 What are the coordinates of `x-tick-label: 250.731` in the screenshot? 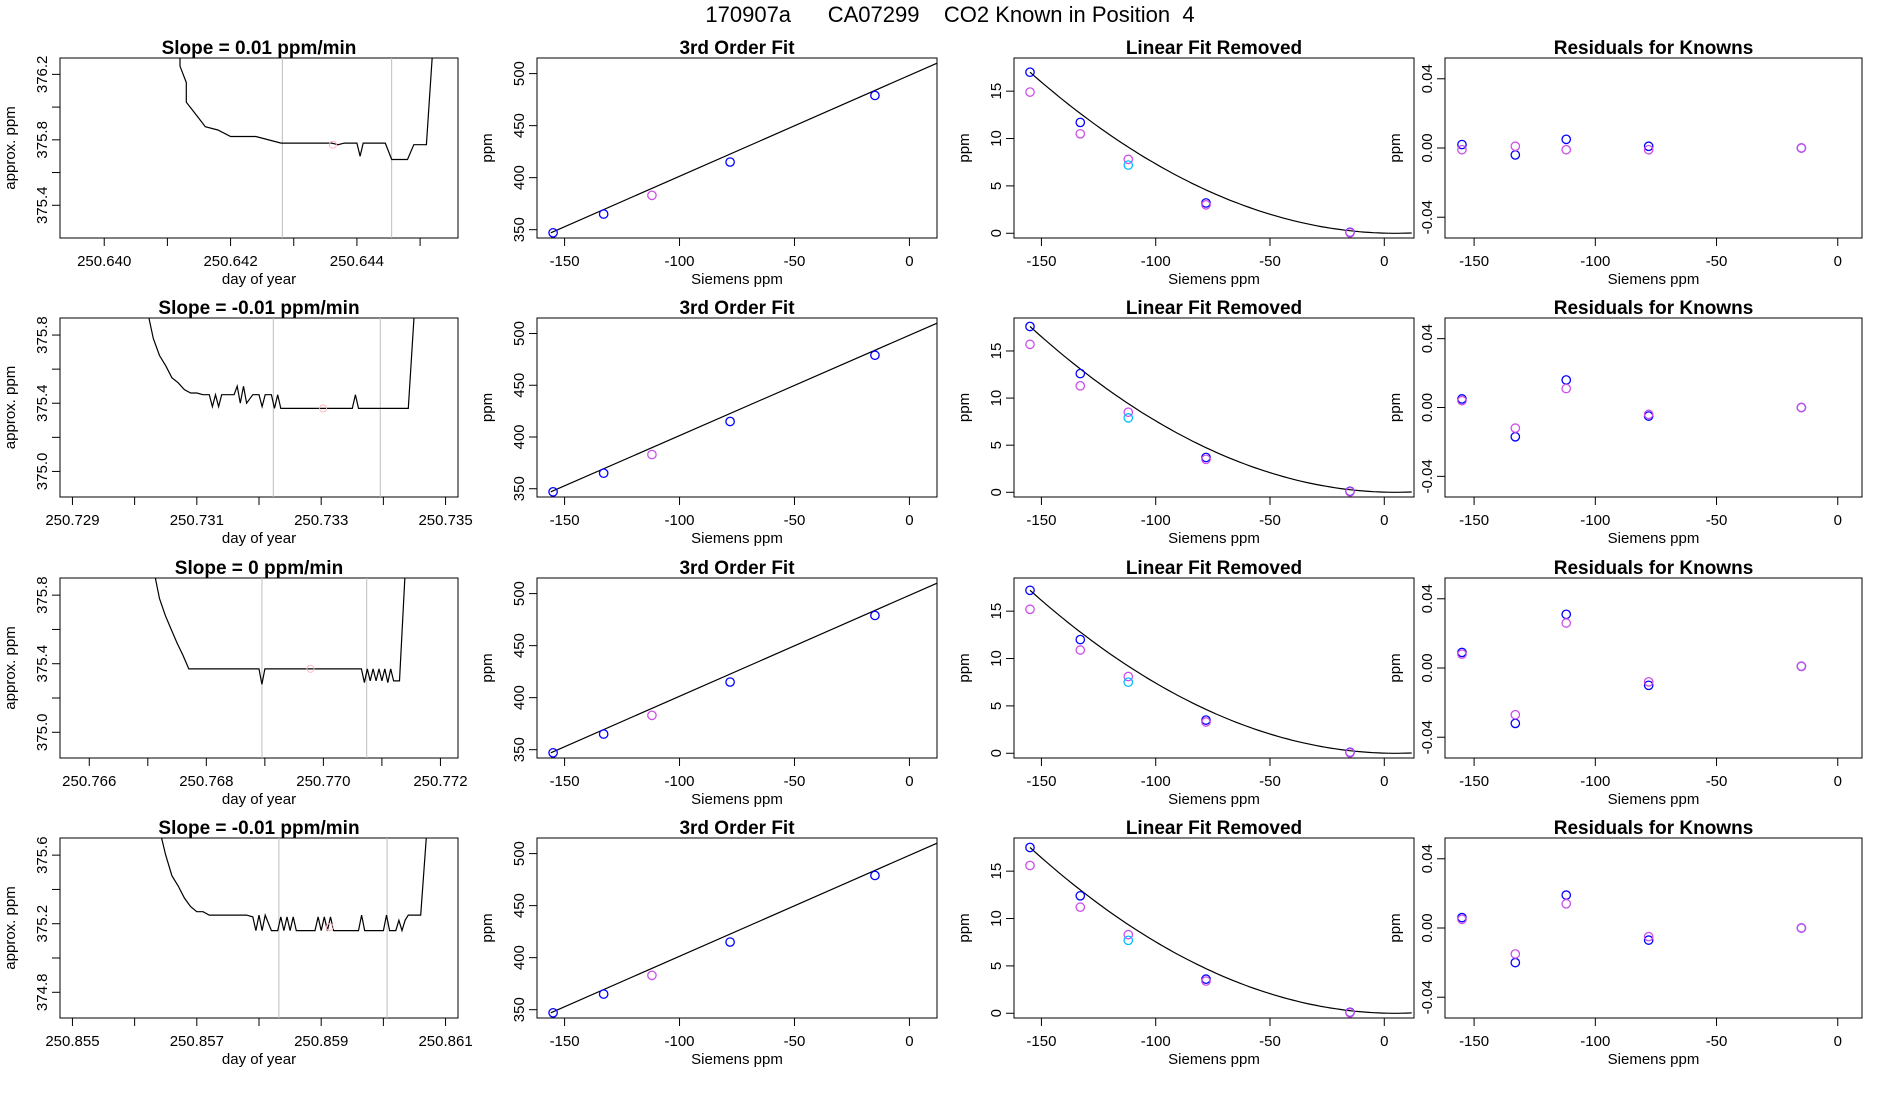 It's located at (197, 520).